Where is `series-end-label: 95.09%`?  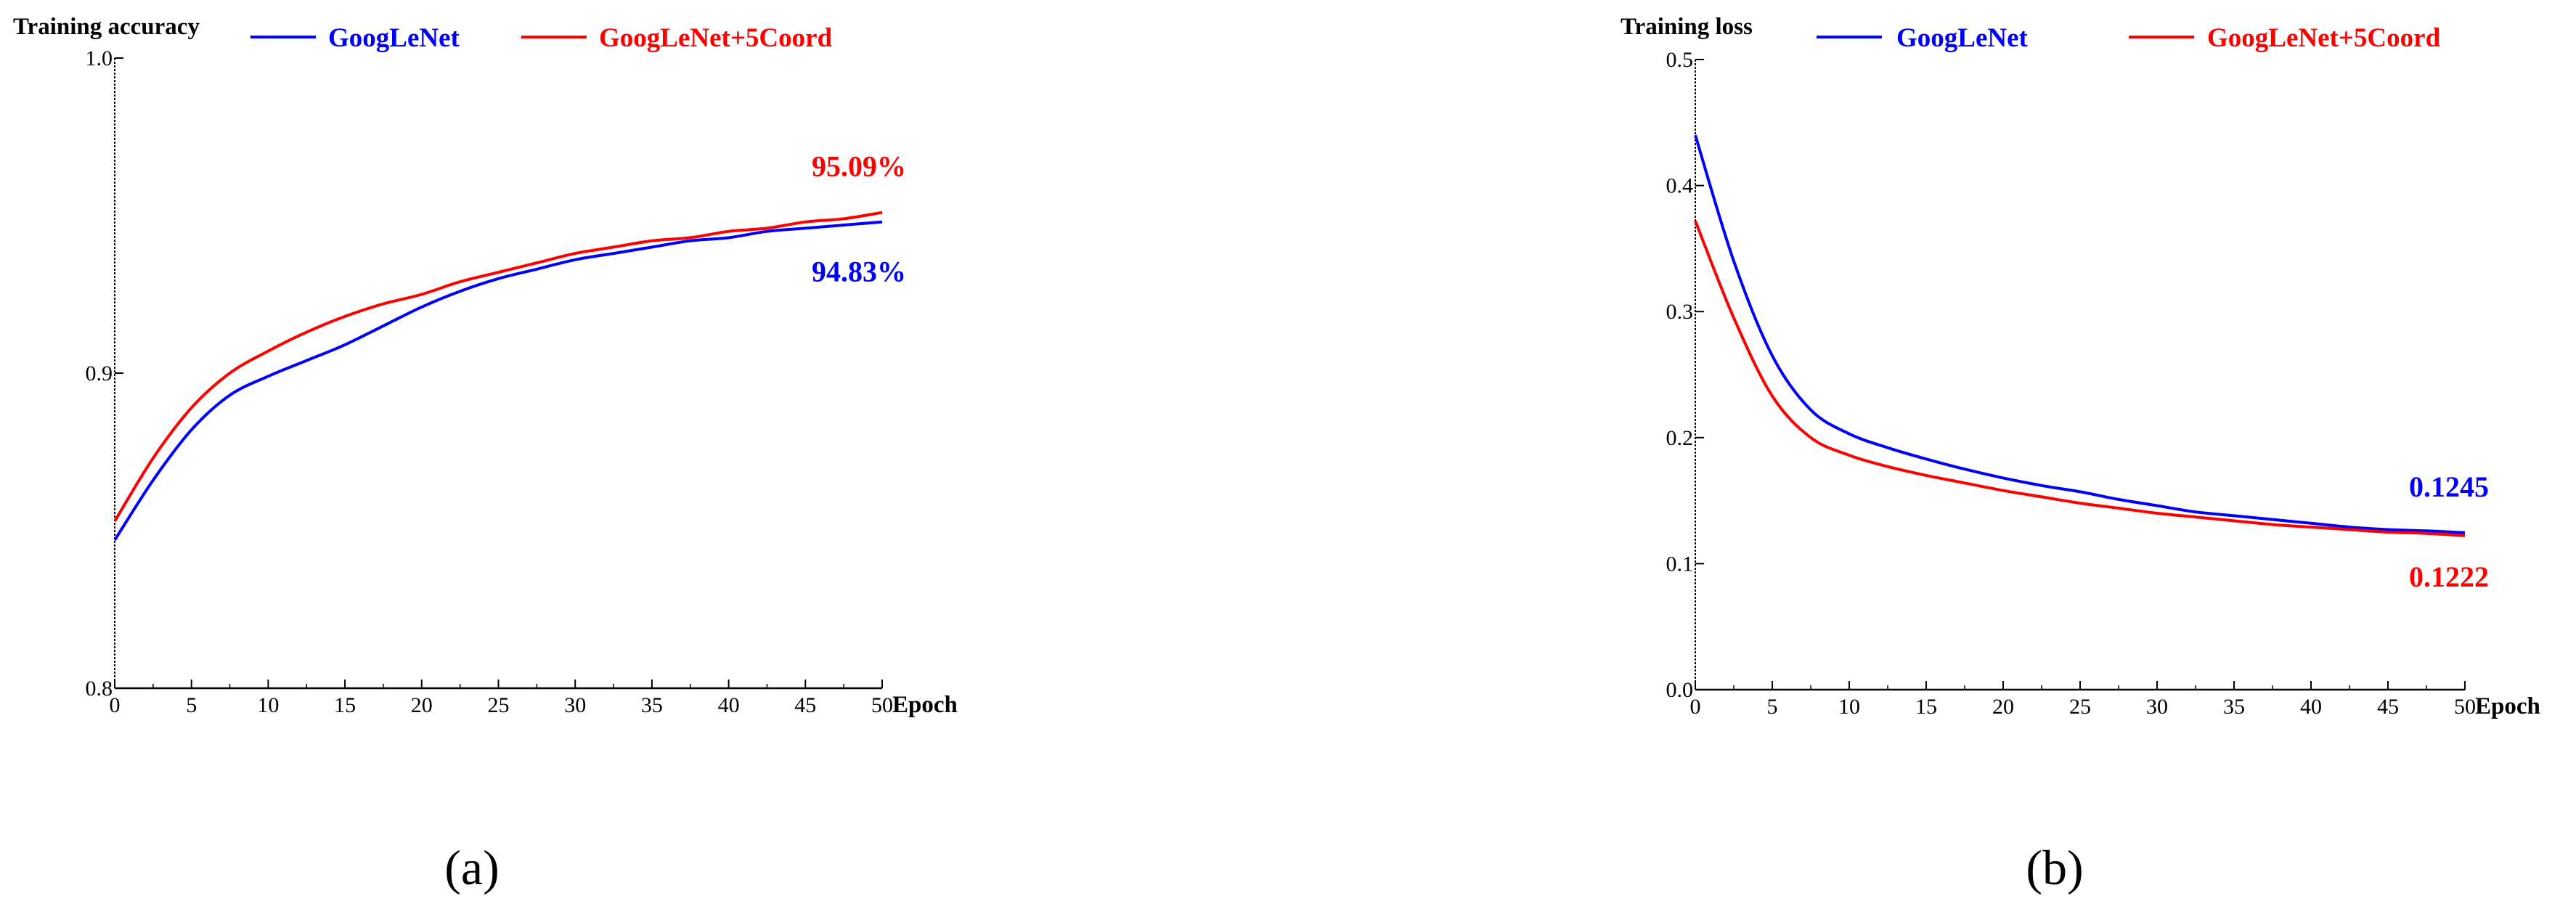 series-end-label: 95.09% is located at coordinates (859, 166).